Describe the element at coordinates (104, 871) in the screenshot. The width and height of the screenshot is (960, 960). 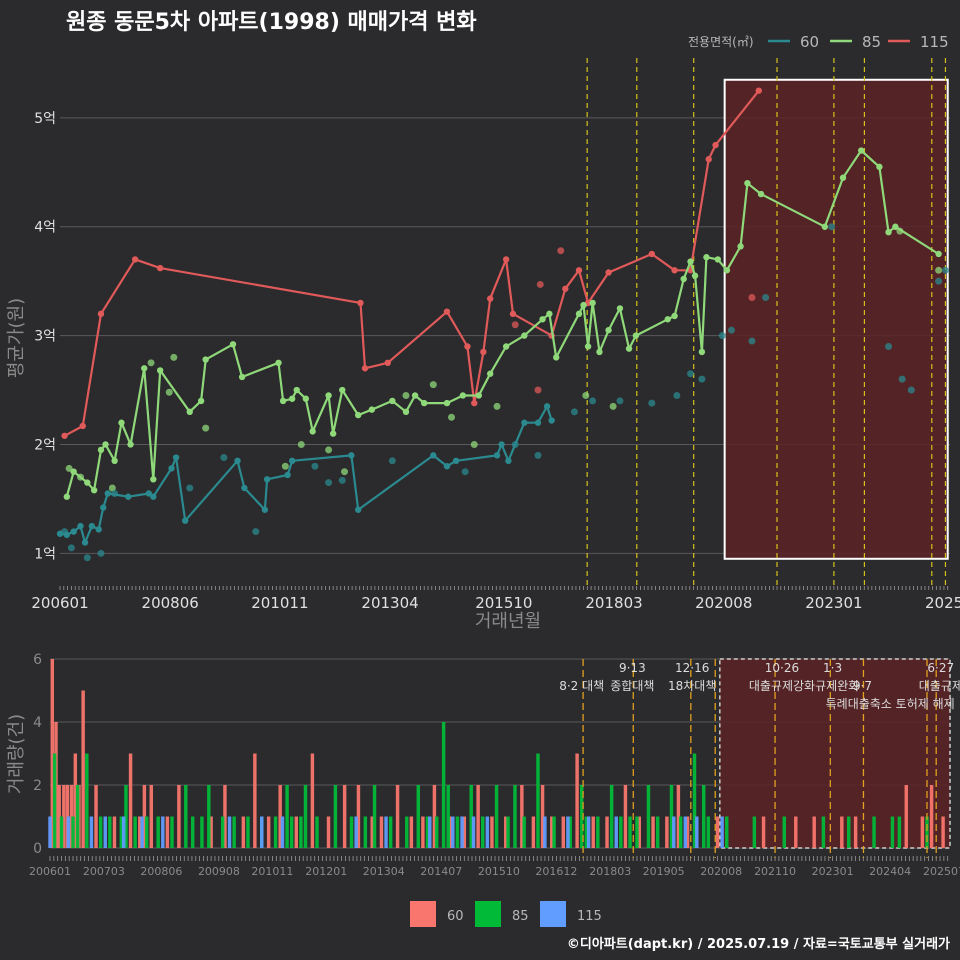
I see `bar-x-tick-label: 200703` at that location.